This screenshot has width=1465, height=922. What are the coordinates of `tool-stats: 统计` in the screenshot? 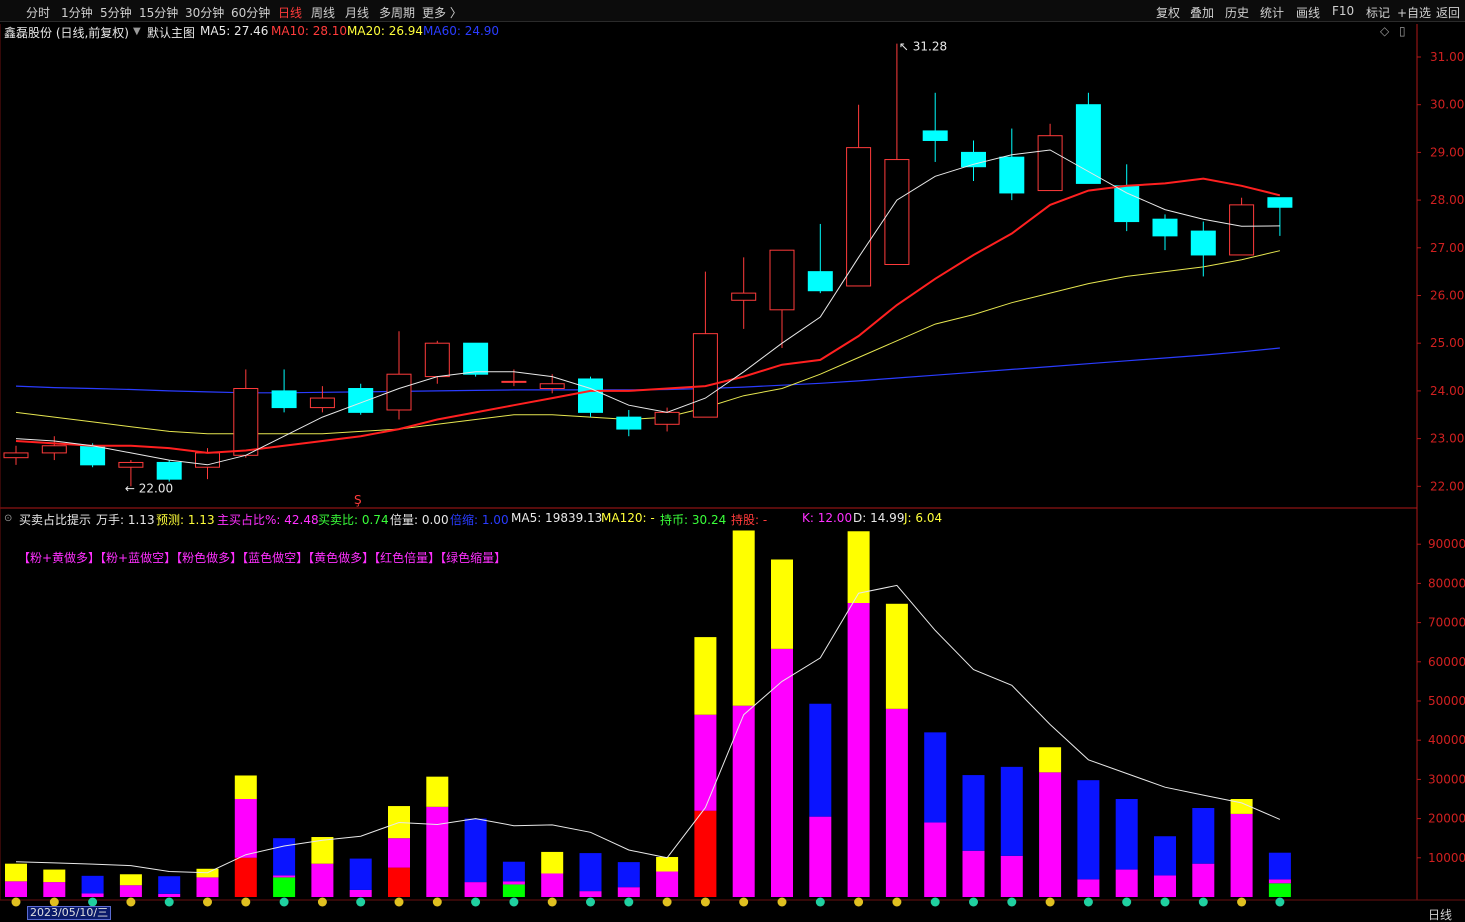 It's located at (1272, 13).